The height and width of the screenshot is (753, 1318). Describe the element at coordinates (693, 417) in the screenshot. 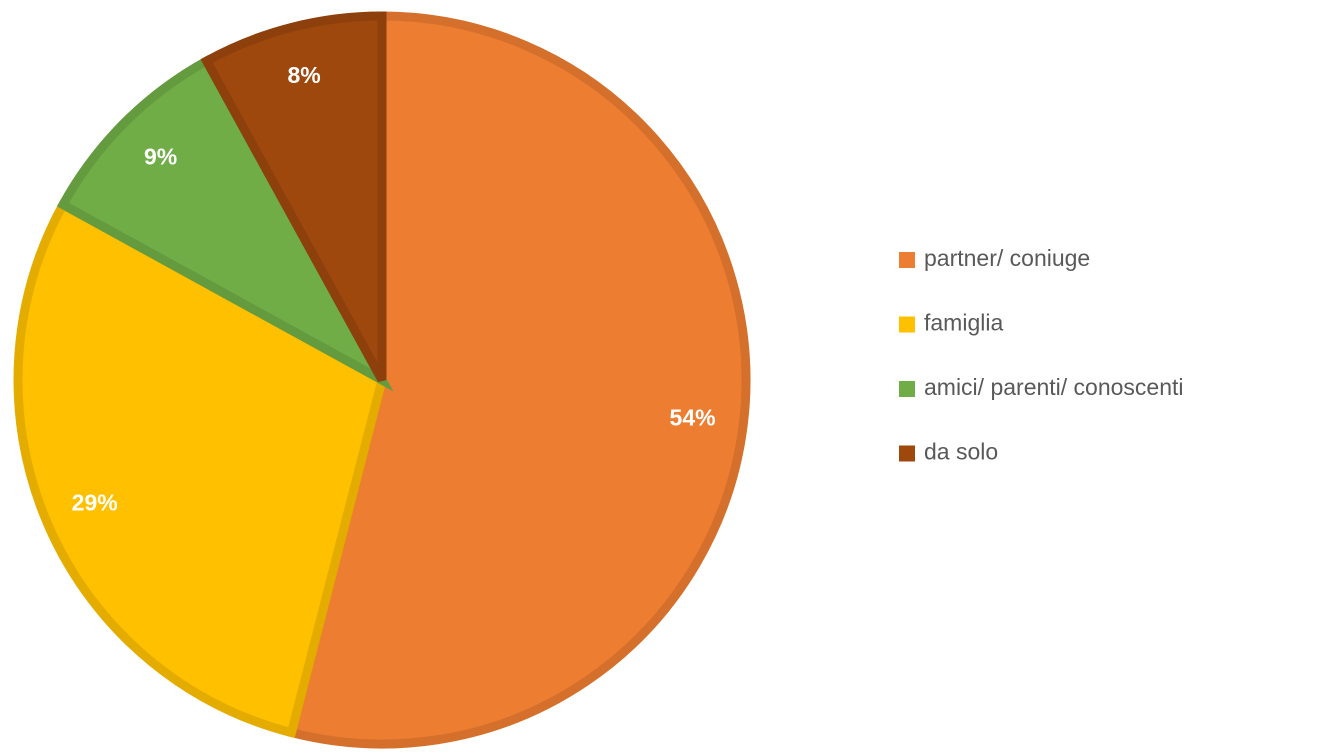

I see `data-label: 54%` at that location.